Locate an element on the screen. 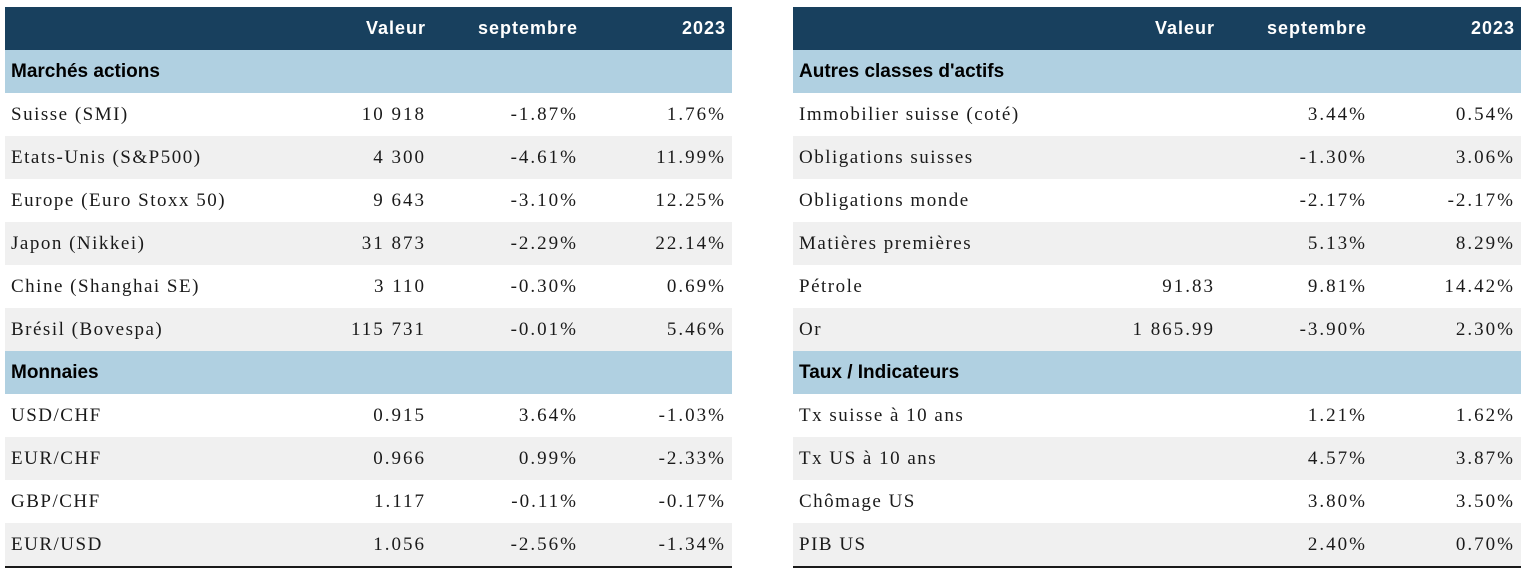 The height and width of the screenshot is (577, 1528). table-row: EUR/USD 1.056 -2.56% -1.34% is located at coordinates (368, 545).